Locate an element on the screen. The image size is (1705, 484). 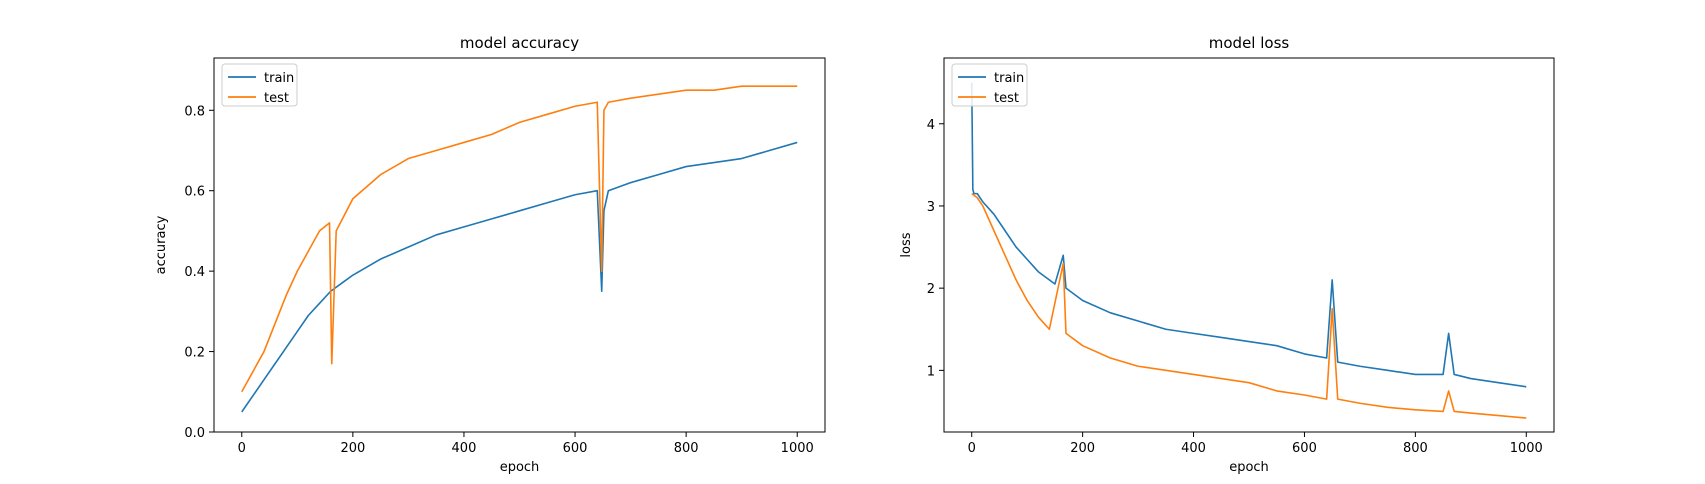
y-tick-label: 4 is located at coordinates (931, 125).